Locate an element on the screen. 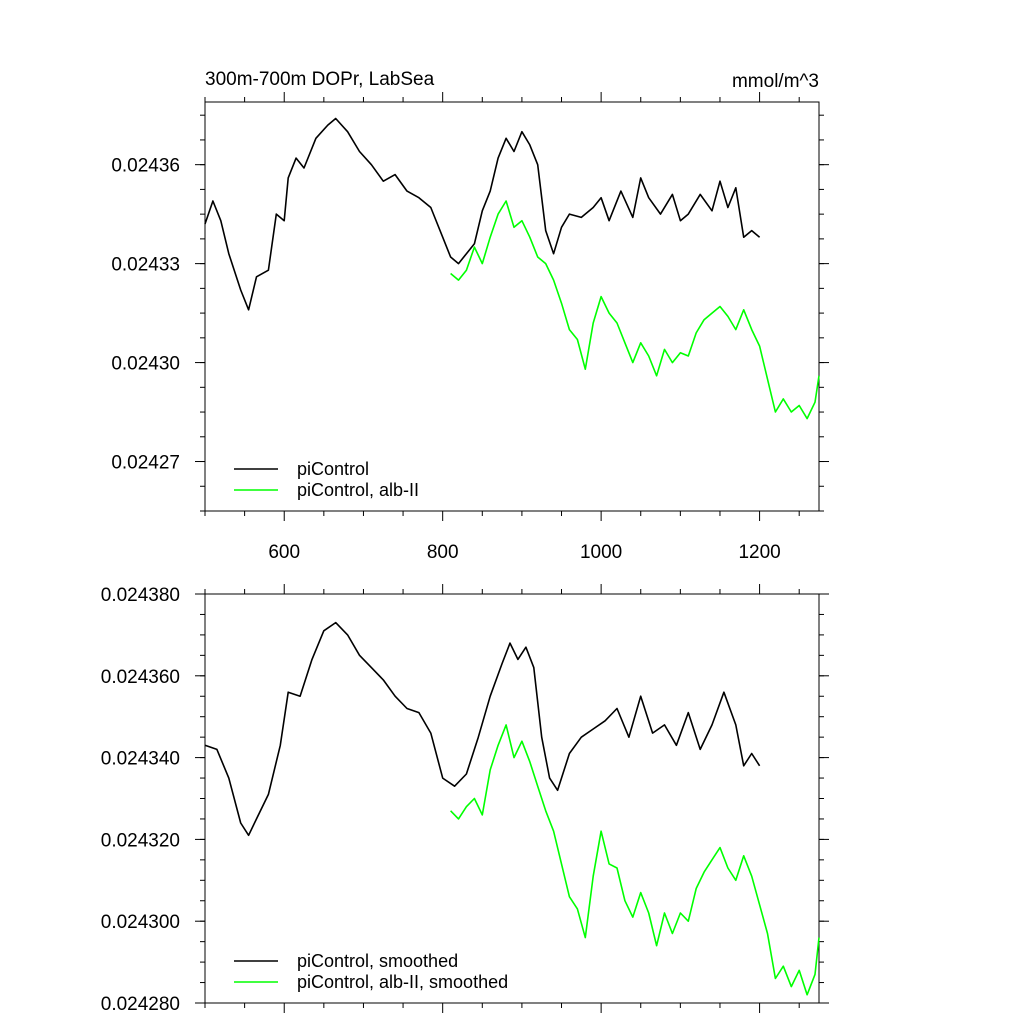 Image resolution: width=1024 pixels, height=1024 pixels. bottom-y-tick-label: 0.024280 is located at coordinates (140, 1004).